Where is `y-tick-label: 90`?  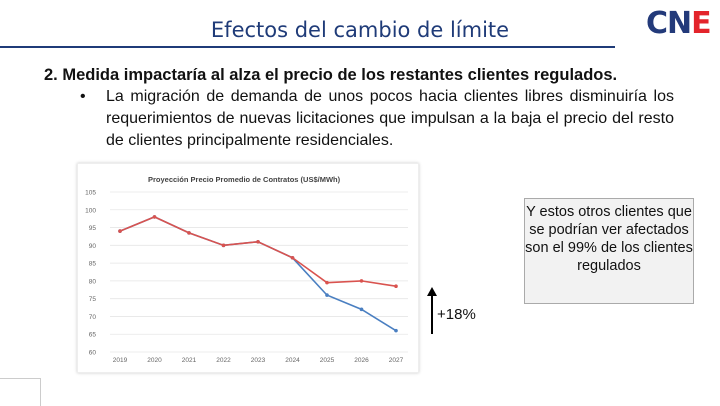
y-tick-label: 90 is located at coordinates (93, 246).